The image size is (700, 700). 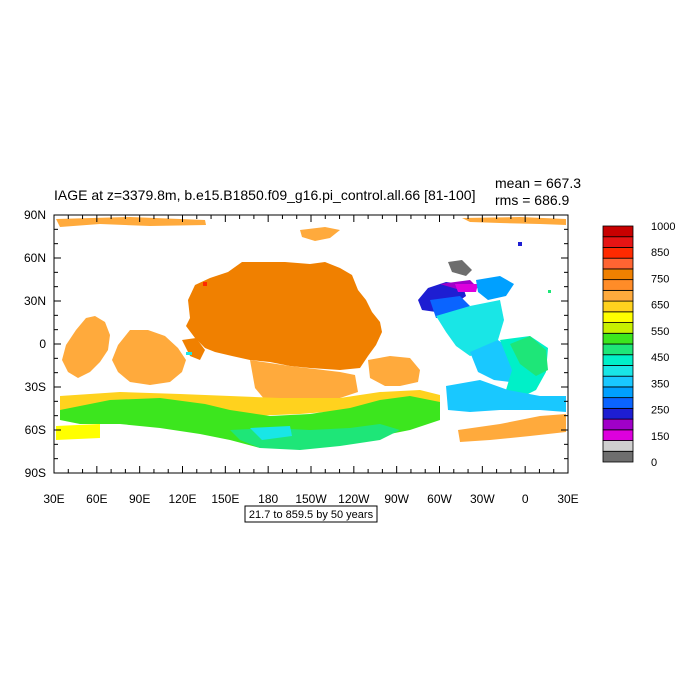 What do you see at coordinates (35, 258) in the screenshot?
I see `lat-label: 60N` at bounding box center [35, 258].